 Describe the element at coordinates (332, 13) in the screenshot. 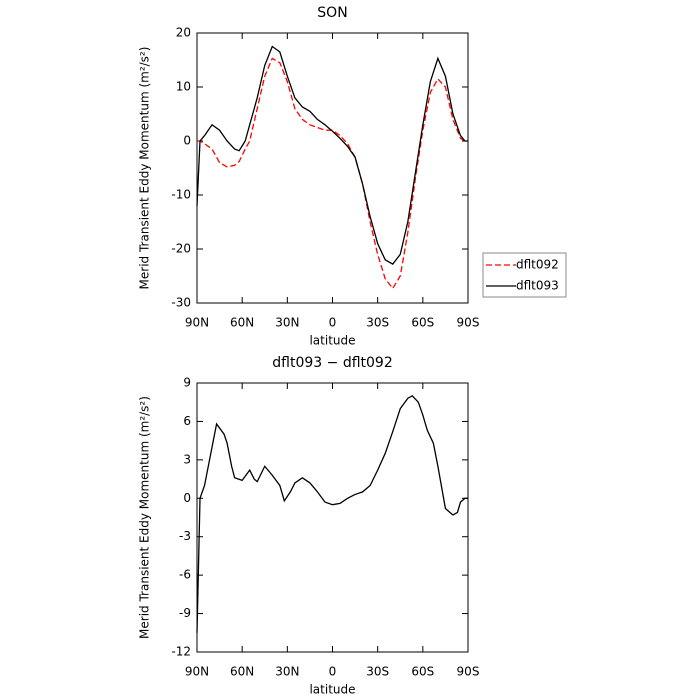

I see `chart-title: SON` at that location.